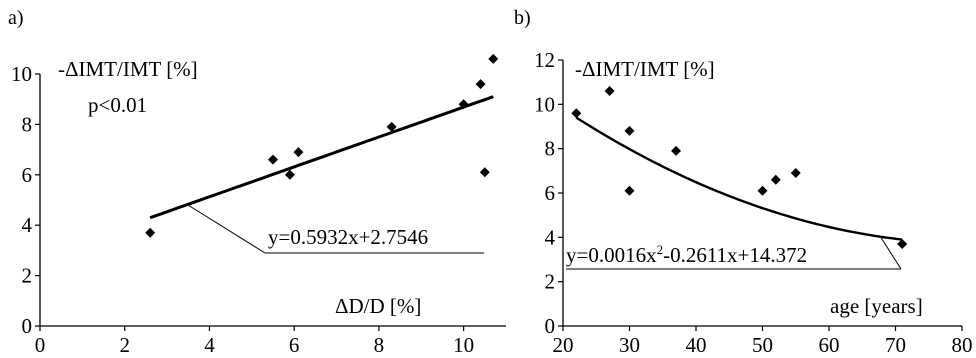 The image size is (976, 358). Describe the element at coordinates (25, 200) in the screenshot. I see `panel-a-y-ticks: 0 2 4 6 8 10` at that location.